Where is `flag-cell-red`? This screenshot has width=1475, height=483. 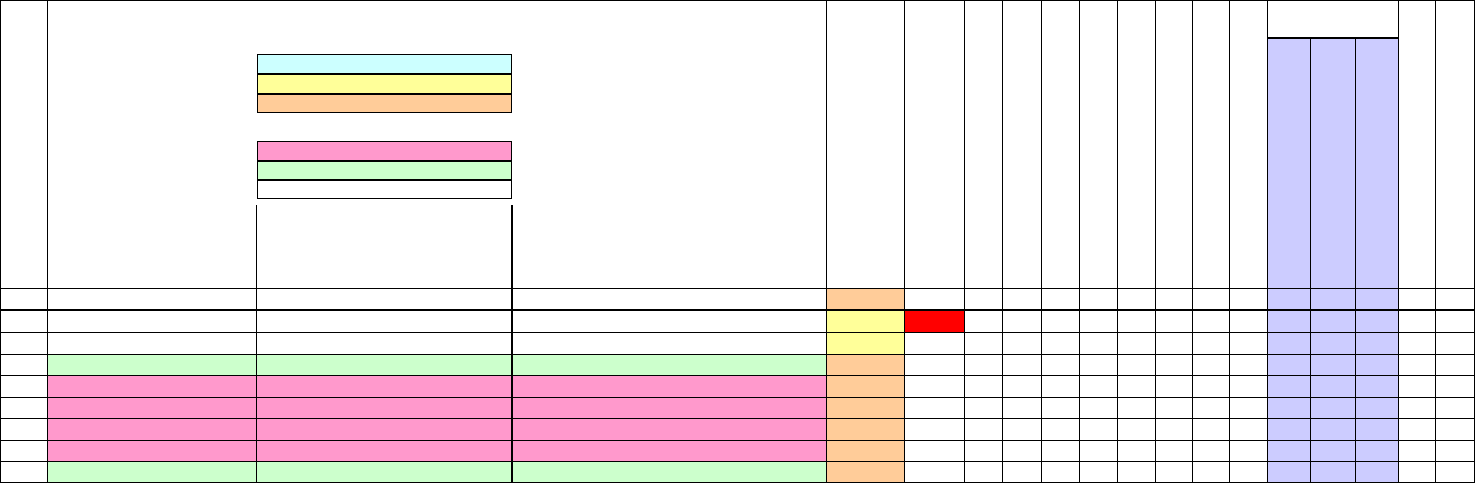
flag-cell-red is located at coordinates (934, 321).